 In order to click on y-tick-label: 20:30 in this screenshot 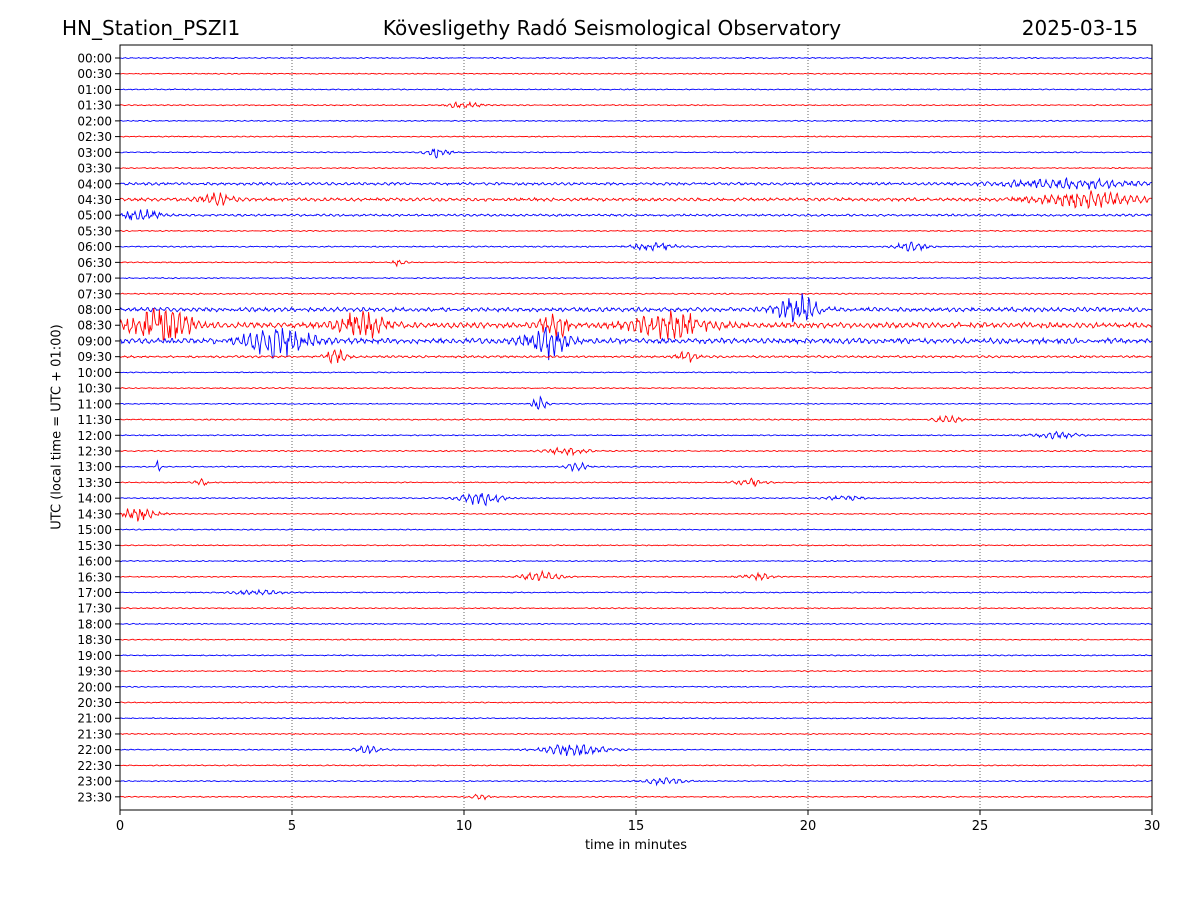, I will do `click(94, 703)`.